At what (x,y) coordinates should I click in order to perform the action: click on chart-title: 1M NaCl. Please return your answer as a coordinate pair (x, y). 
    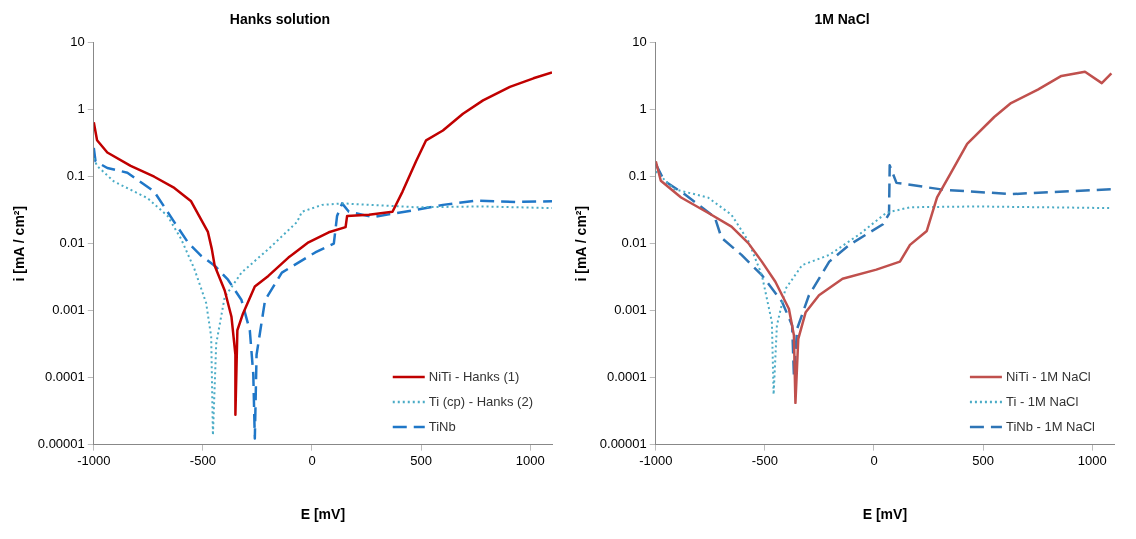
    Looking at the image, I should click on (842, 19).